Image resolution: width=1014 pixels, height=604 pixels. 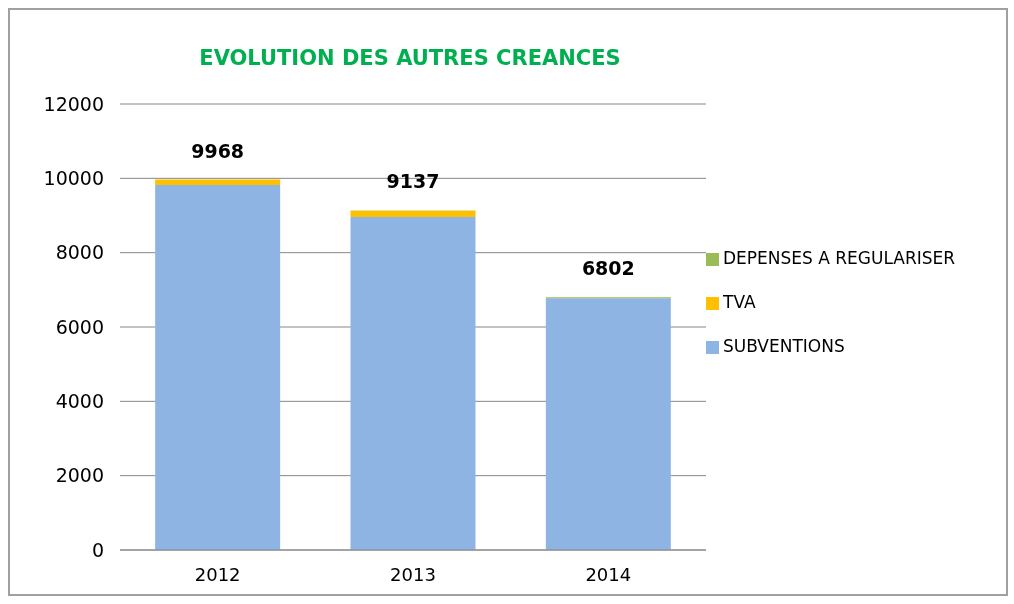 What do you see at coordinates (218, 150) in the screenshot?
I see `total-label: 9968` at bounding box center [218, 150].